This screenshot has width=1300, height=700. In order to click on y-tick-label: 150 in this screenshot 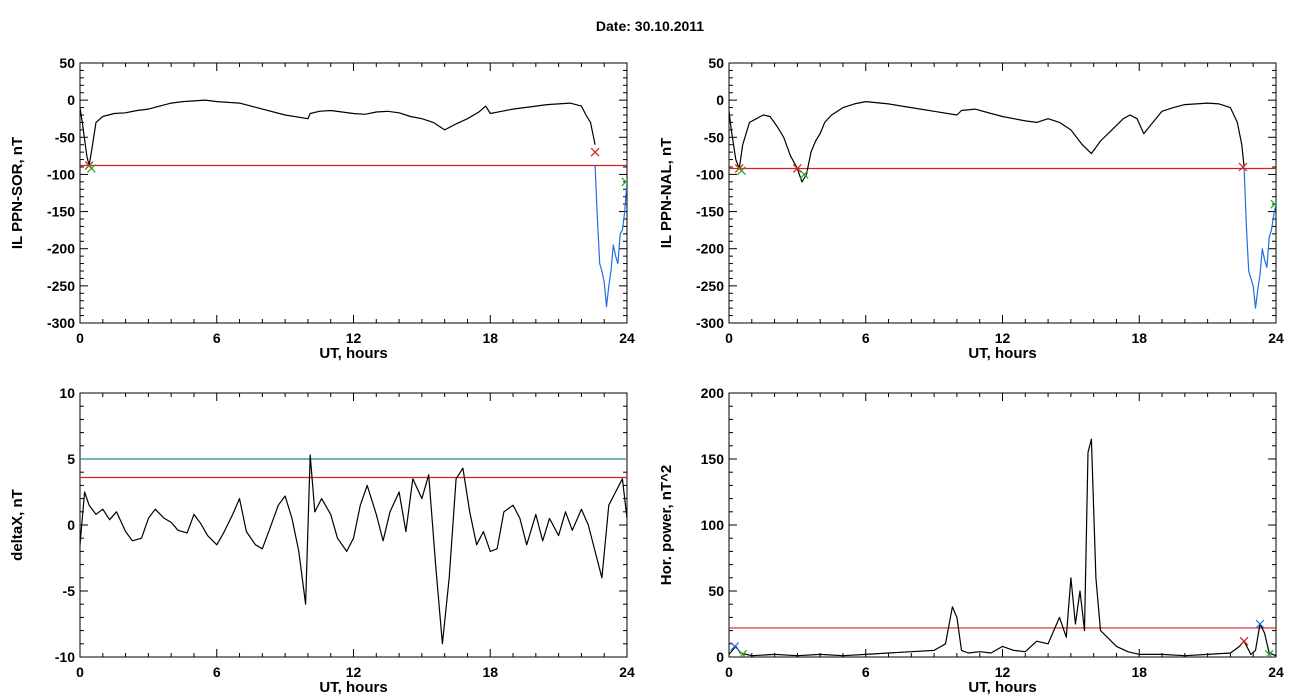, I will do `click(713, 459)`.